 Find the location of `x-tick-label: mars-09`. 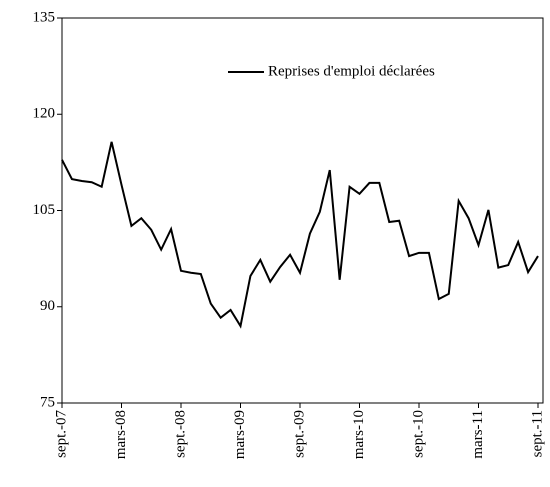

x-tick-label: mars-09 is located at coordinates (240, 434).